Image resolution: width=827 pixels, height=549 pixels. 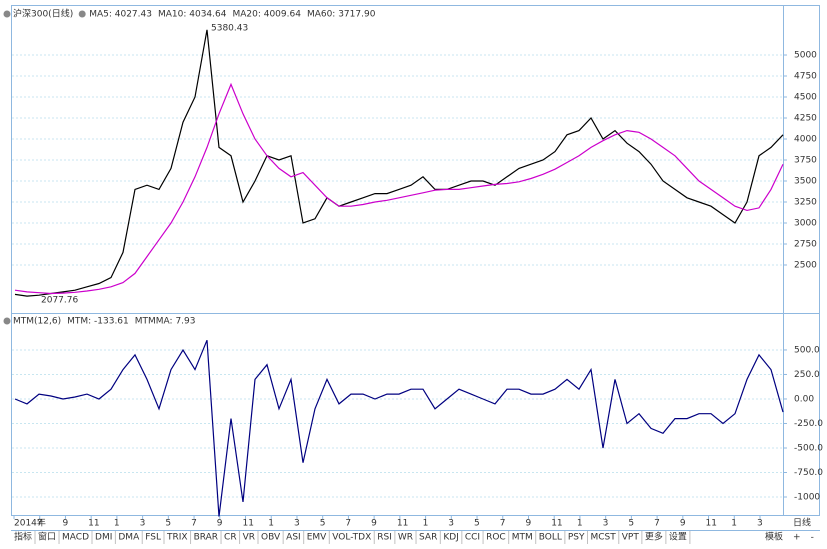 What do you see at coordinates (808, 473) in the screenshot?
I see `y-tick-label: -750.0` at bounding box center [808, 473].